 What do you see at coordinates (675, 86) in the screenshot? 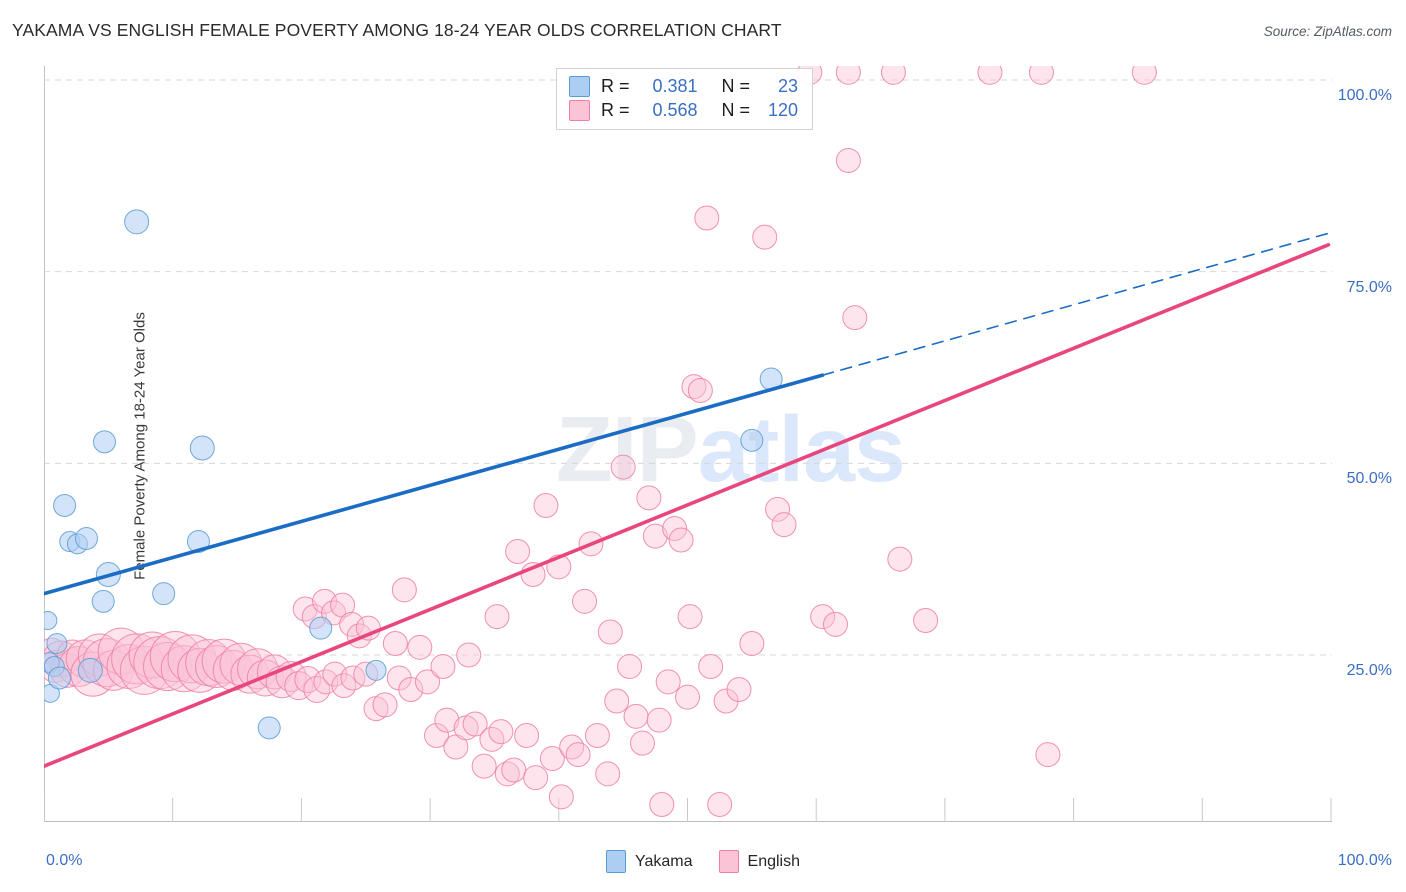
I see `yakama-r-value: 0.381` at bounding box center [675, 86].